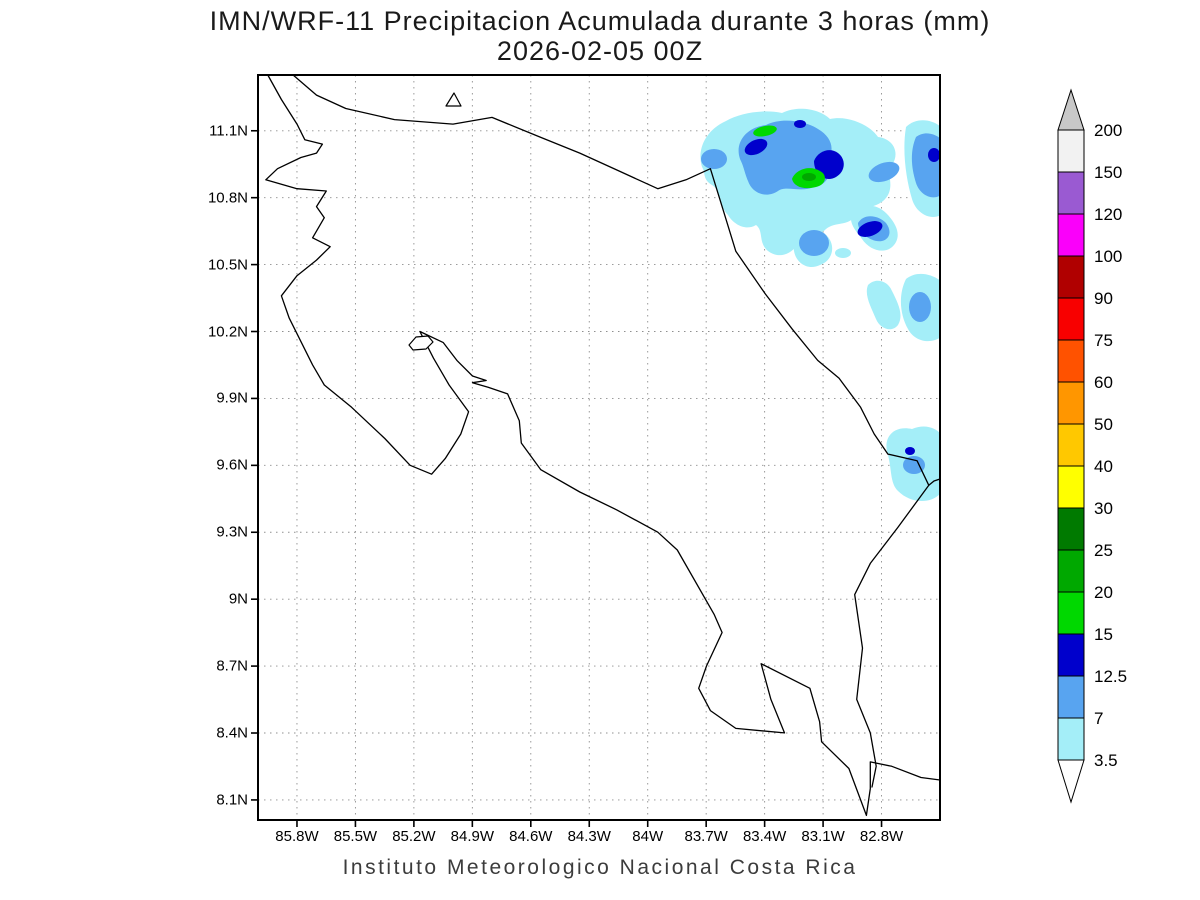  I want to click on y-tick-label: 10.5N, so click(227, 265).